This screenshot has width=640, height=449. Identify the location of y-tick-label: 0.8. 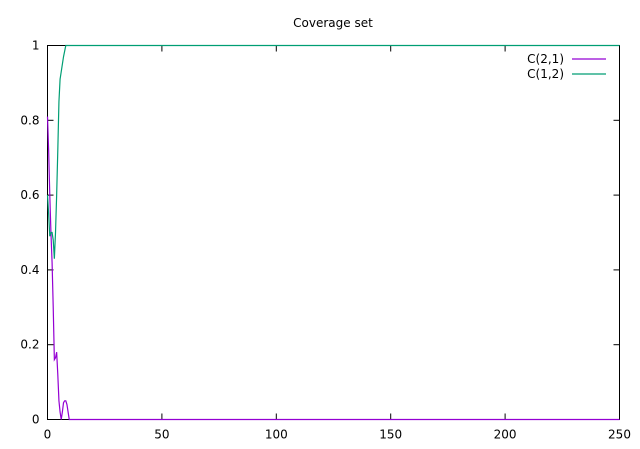
(29, 120).